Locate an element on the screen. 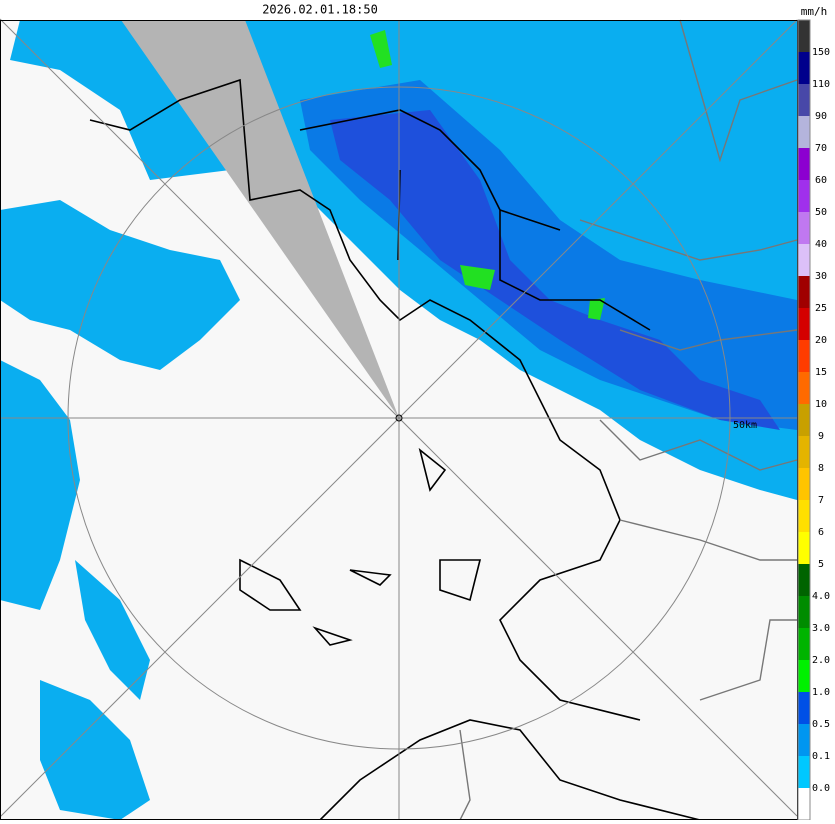 Image resolution: width=835 pixels, height=824 pixels. legend-label: 60 is located at coordinates (821, 180).